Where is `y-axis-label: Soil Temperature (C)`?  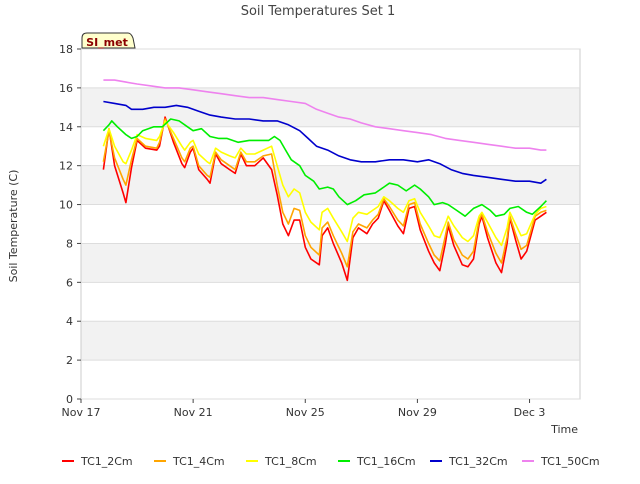
y-axis-label: Soil Temperature (C) is located at coordinates (13, 226).